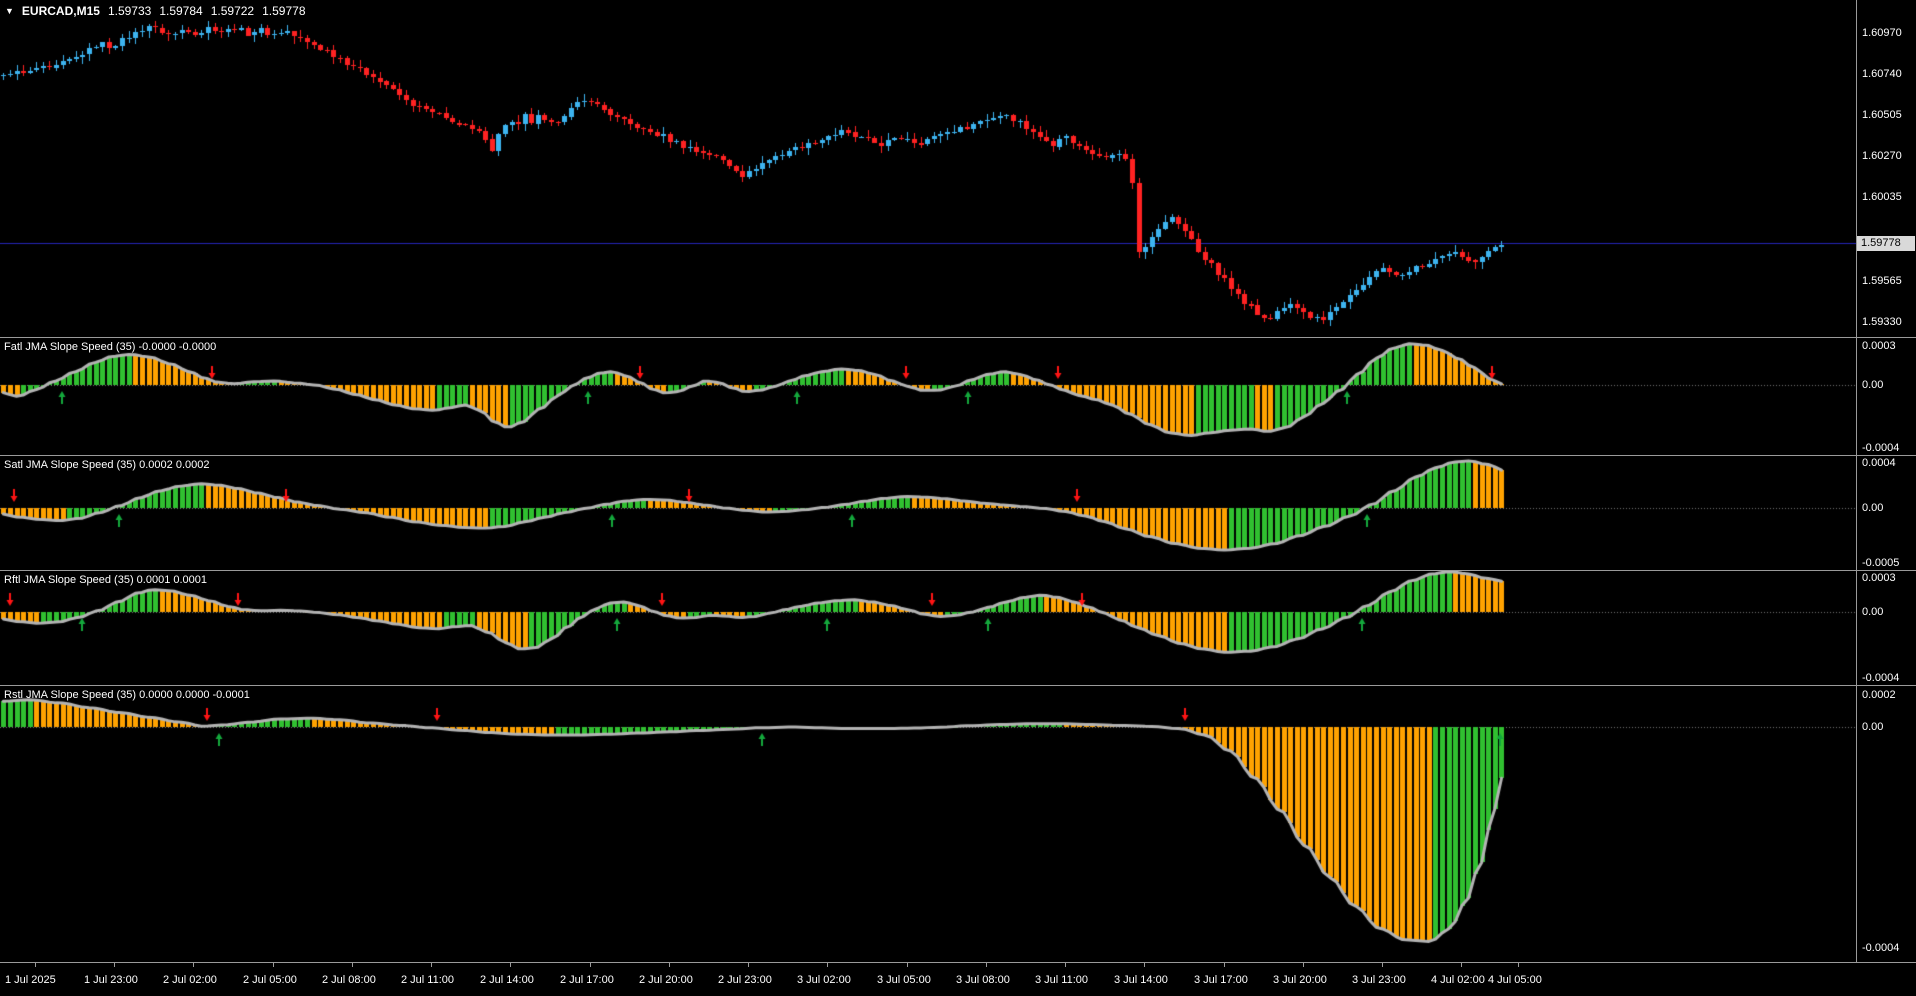 The width and height of the screenshot is (1916, 996). I want to click on time-axis-label: 3 Jul 11:00, so click(1062, 980).